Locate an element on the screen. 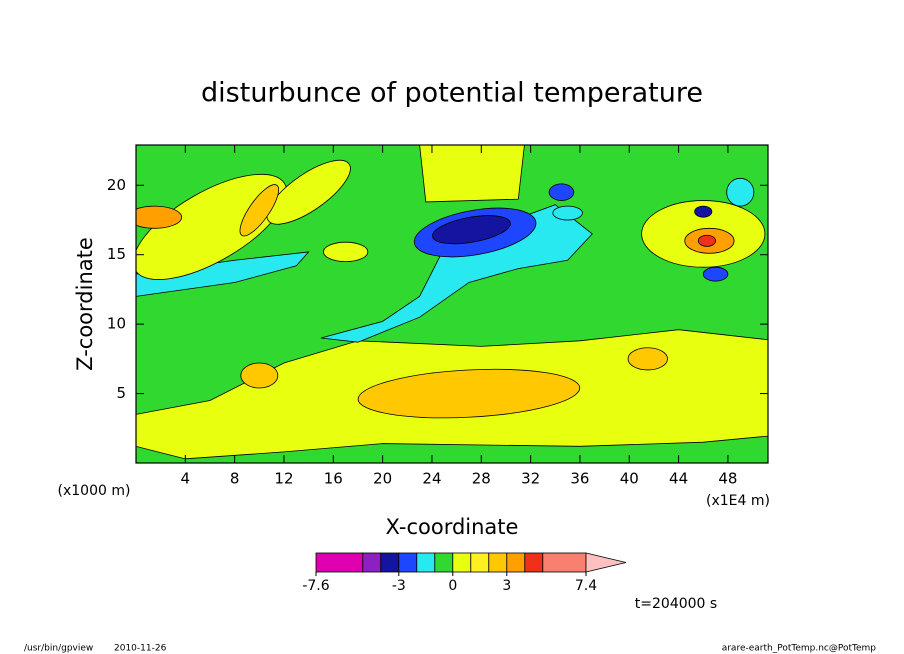  x-axis-label: X-coordinate is located at coordinates (452, 527).